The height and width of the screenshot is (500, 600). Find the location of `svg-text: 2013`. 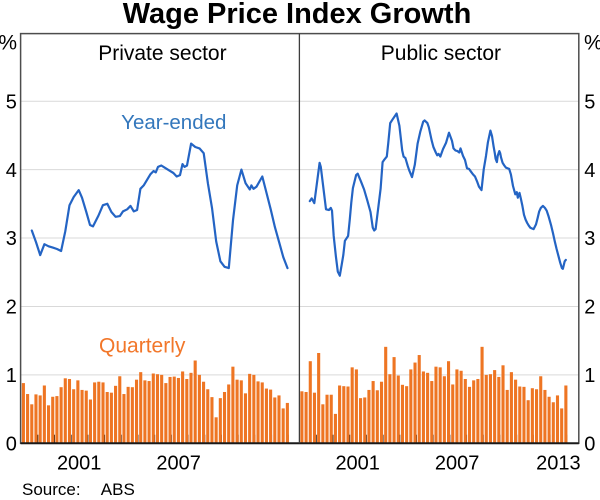

svg-text: 2013 is located at coordinates (558, 464).